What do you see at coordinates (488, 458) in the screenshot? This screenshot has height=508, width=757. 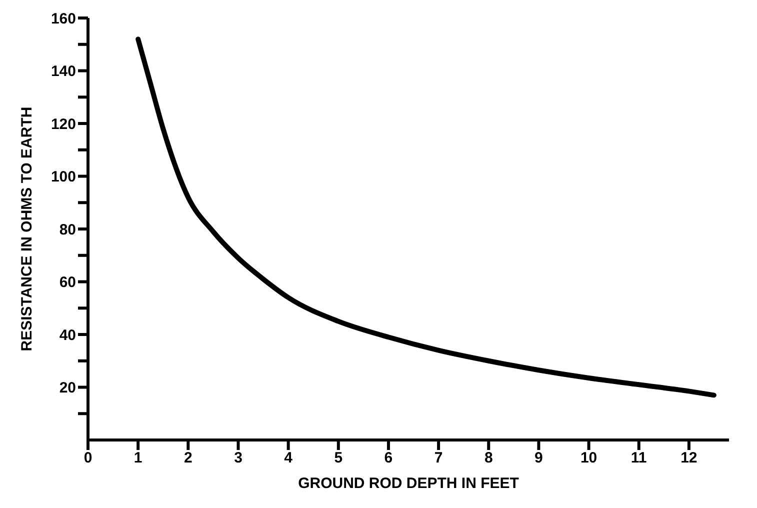 I see `x-tick-label: 8` at bounding box center [488, 458].